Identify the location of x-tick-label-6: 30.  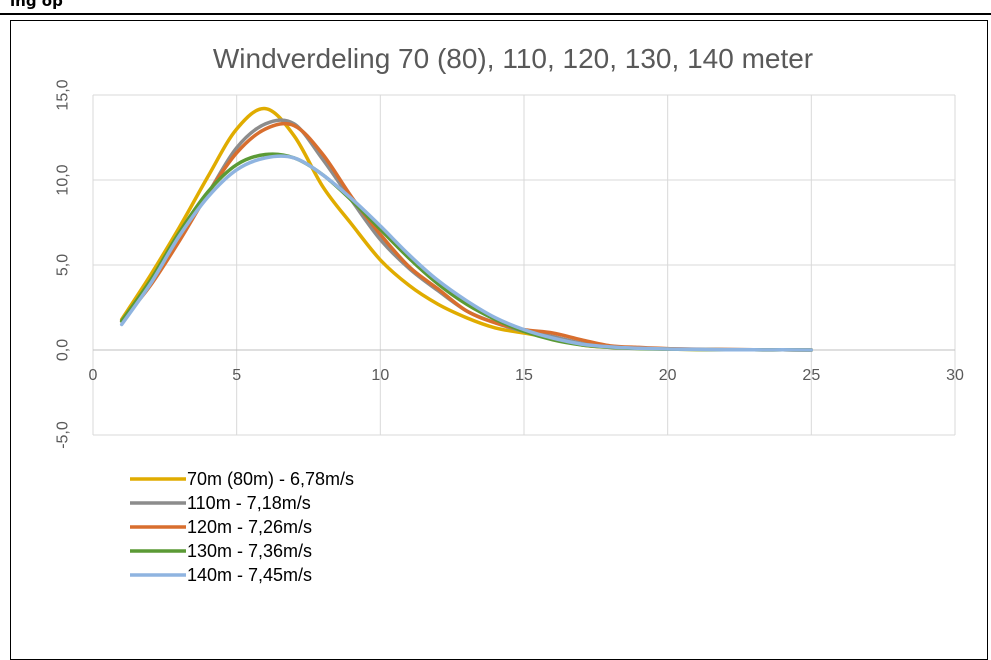
(955, 375).